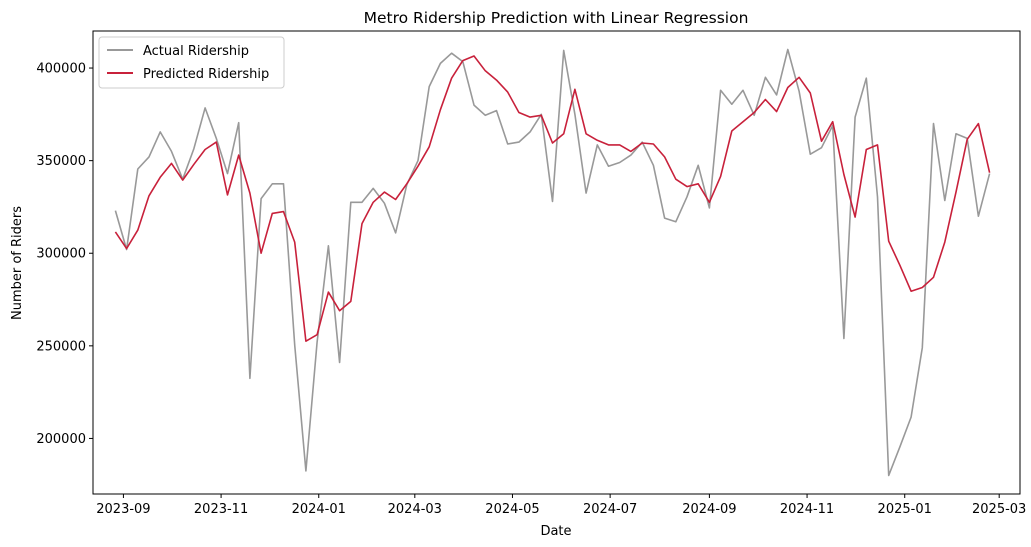 The image size is (1031, 547). Describe the element at coordinates (61, 439) in the screenshot. I see `y-tick-label: 200000` at that location.